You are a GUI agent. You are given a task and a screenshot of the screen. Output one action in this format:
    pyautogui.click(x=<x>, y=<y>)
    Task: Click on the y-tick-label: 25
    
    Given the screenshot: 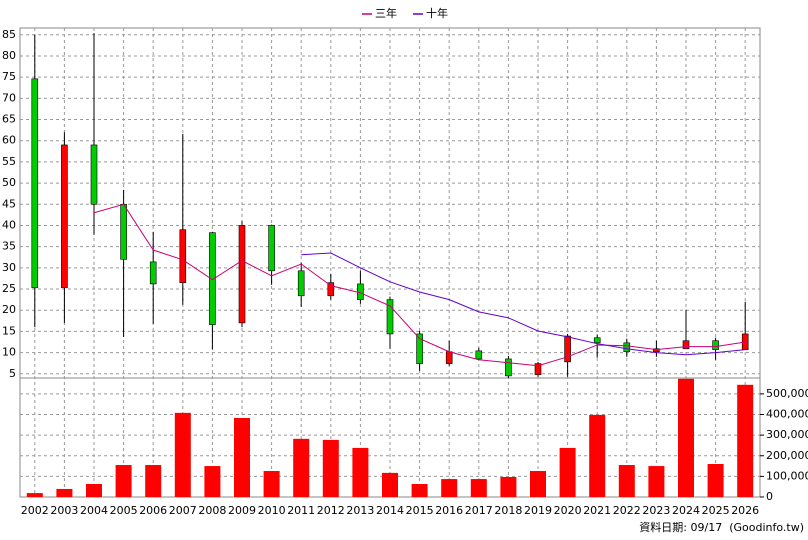 What is the action you would take?
    pyautogui.click(x=9, y=288)
    